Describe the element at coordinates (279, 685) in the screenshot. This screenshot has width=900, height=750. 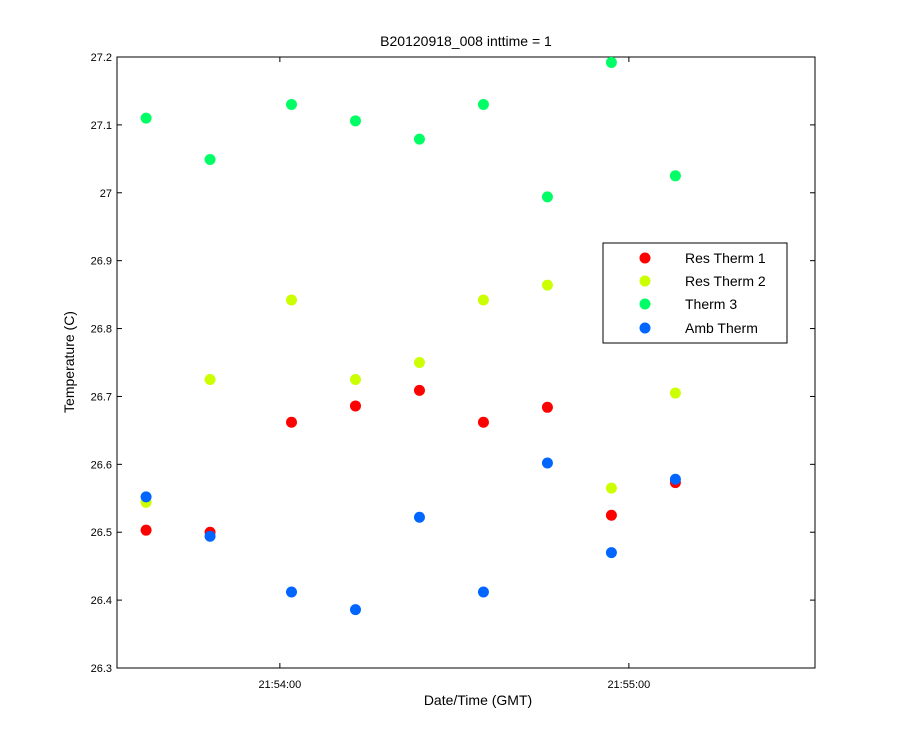
I see `x-tick-label: 21:54:00` at that location.